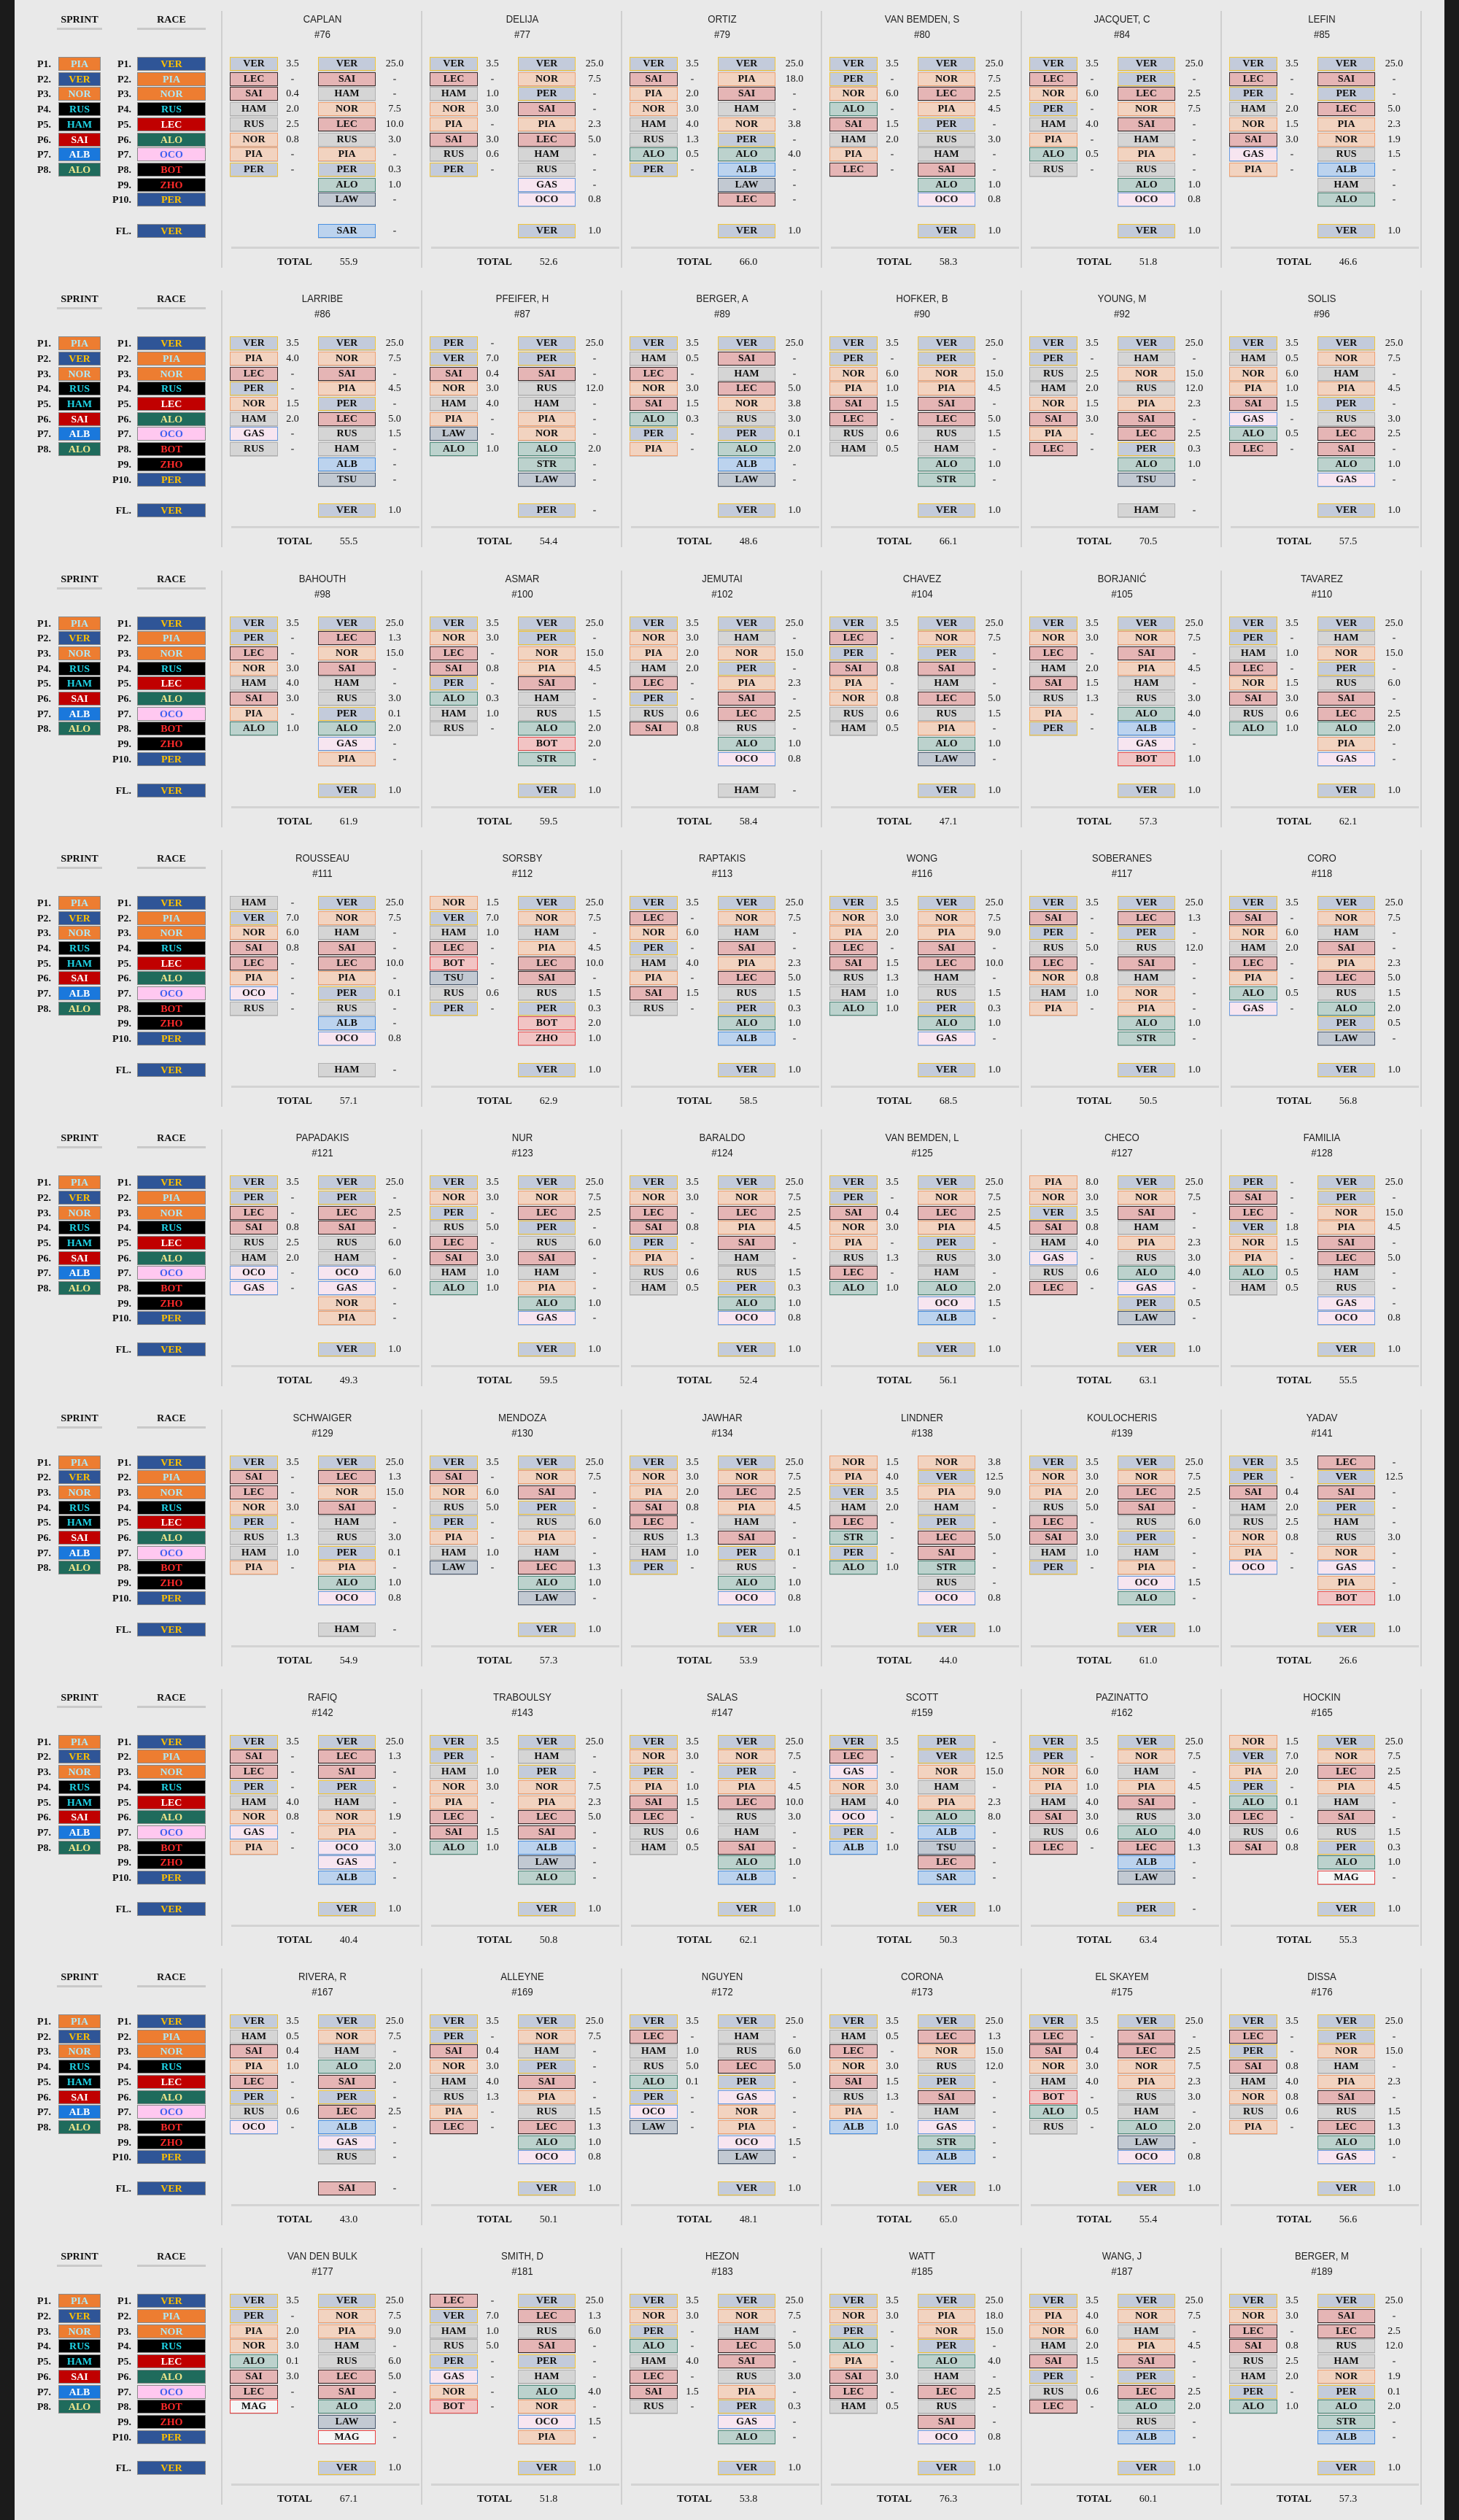 The height and width of the screenshot is (2520, 1459). What do you see at coordinates (347, 231) in the screenshot?
I see `driver-cell-sar: SAR` at bounding box center [347, 231].